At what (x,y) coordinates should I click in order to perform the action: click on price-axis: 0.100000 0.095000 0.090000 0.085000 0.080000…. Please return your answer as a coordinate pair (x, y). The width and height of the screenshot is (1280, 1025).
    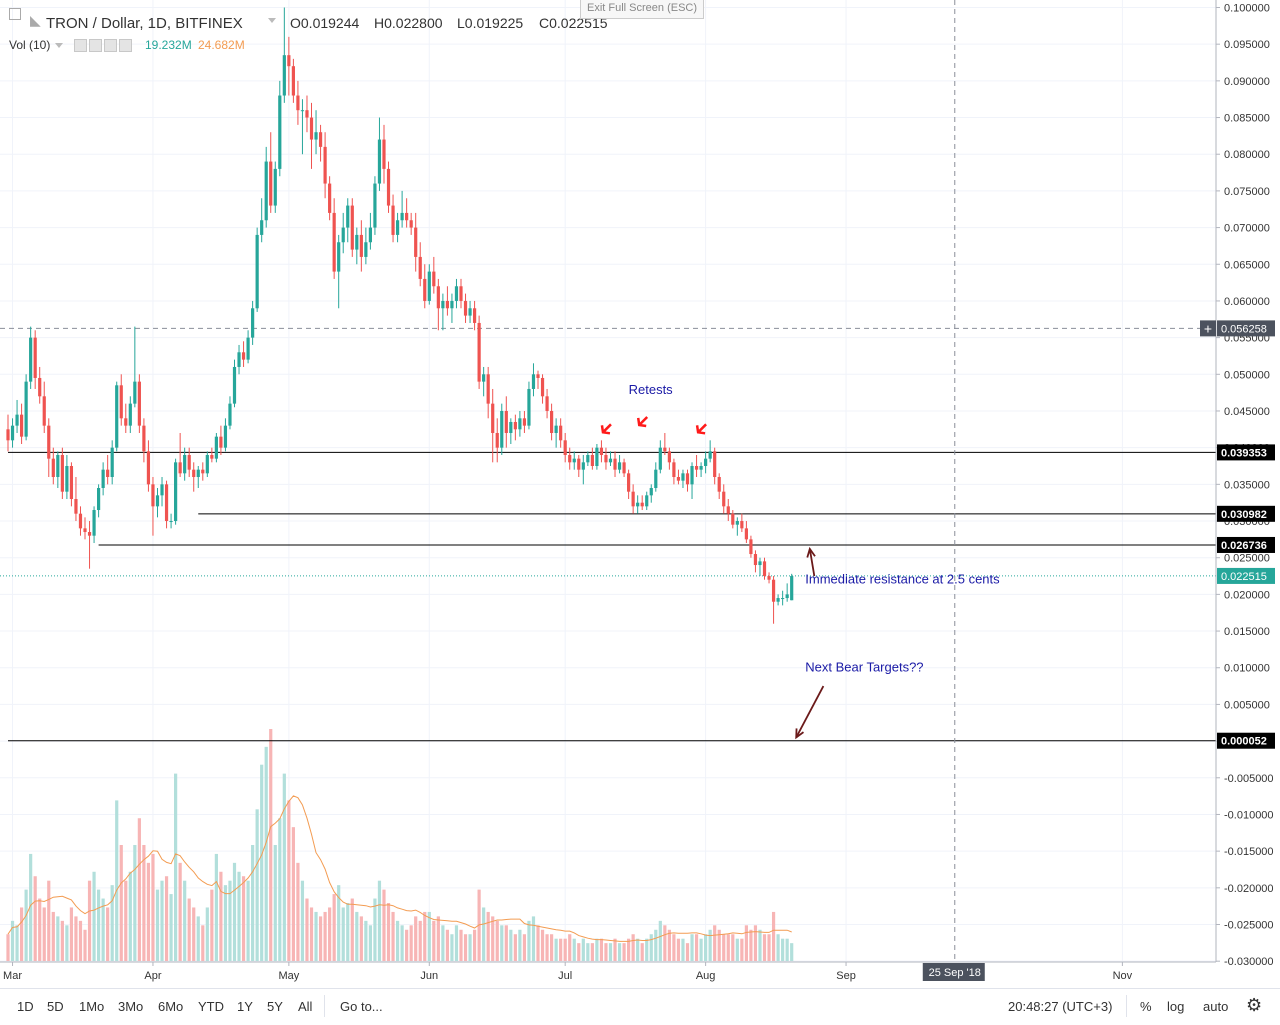
    Looking at the image, I should click on (1237, 484).